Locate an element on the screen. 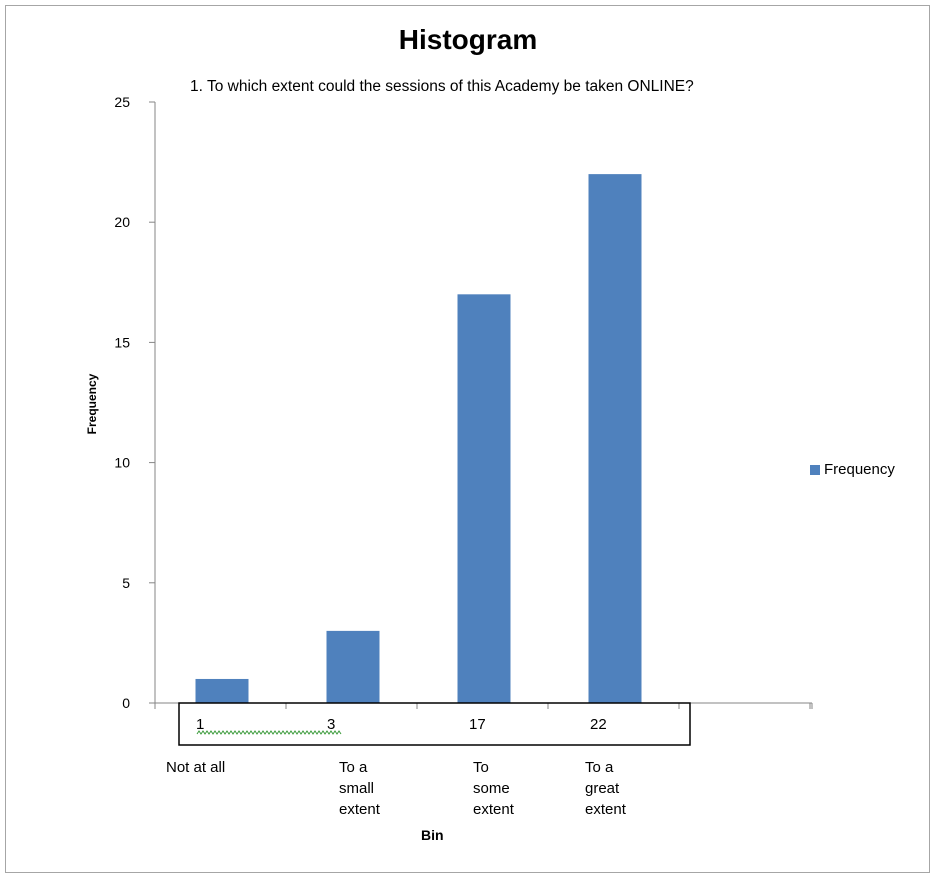  y-tick-label: 5 is located at coordinates (126, 583).